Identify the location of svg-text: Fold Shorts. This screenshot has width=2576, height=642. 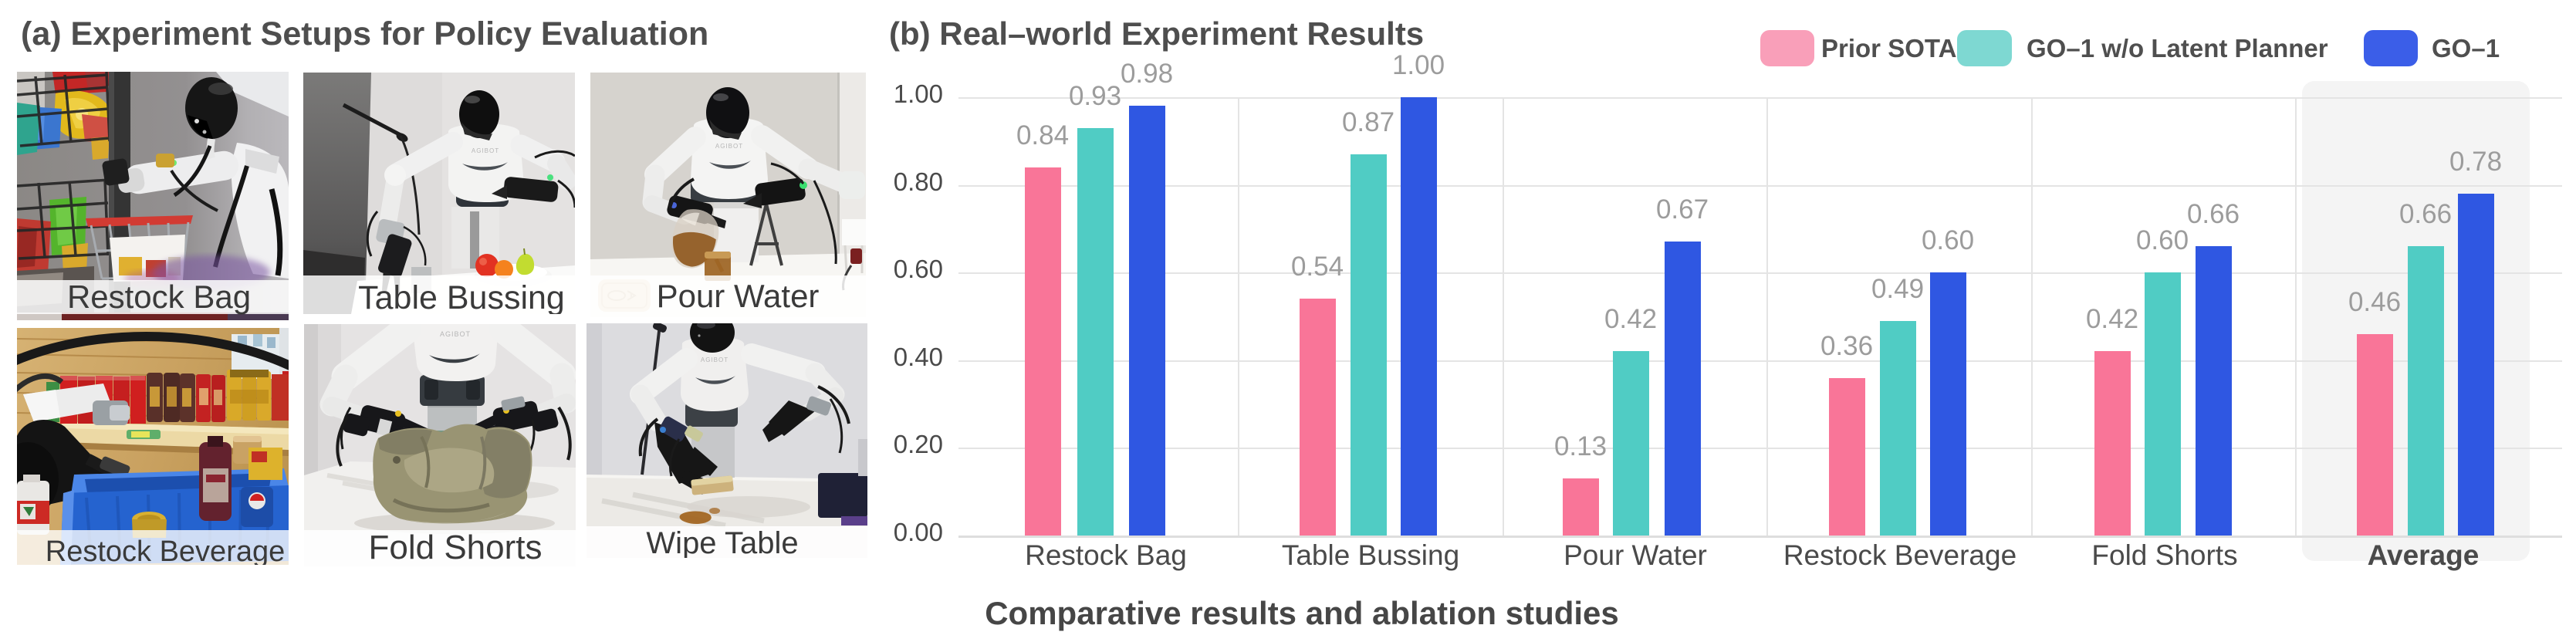
(456, 547).